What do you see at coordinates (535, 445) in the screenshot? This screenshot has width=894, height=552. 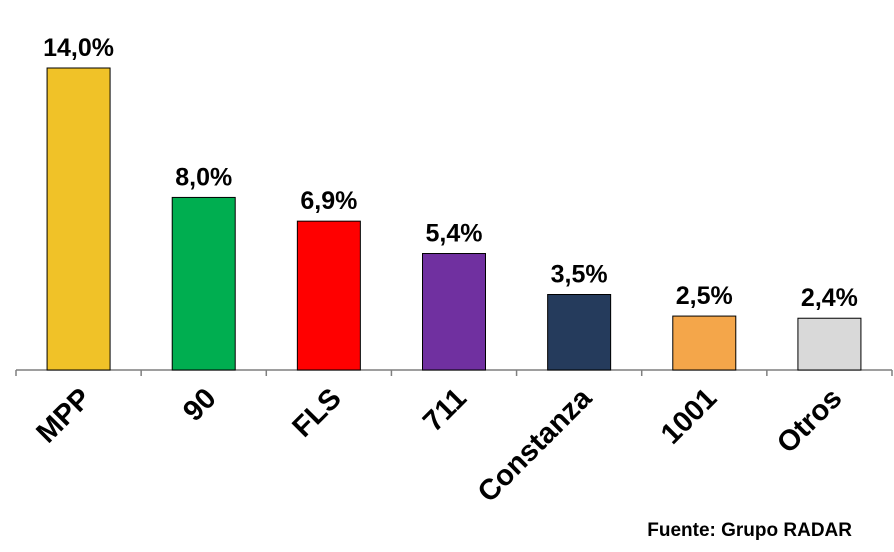 I see `category-label: Constanza` at bounding box center [535, 445].